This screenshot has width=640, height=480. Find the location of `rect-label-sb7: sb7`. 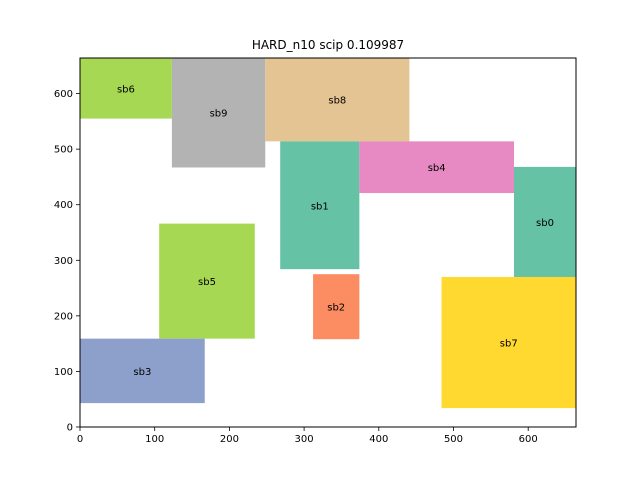

rect-label-sb7: sb7 is located at coordinates (509, 344).